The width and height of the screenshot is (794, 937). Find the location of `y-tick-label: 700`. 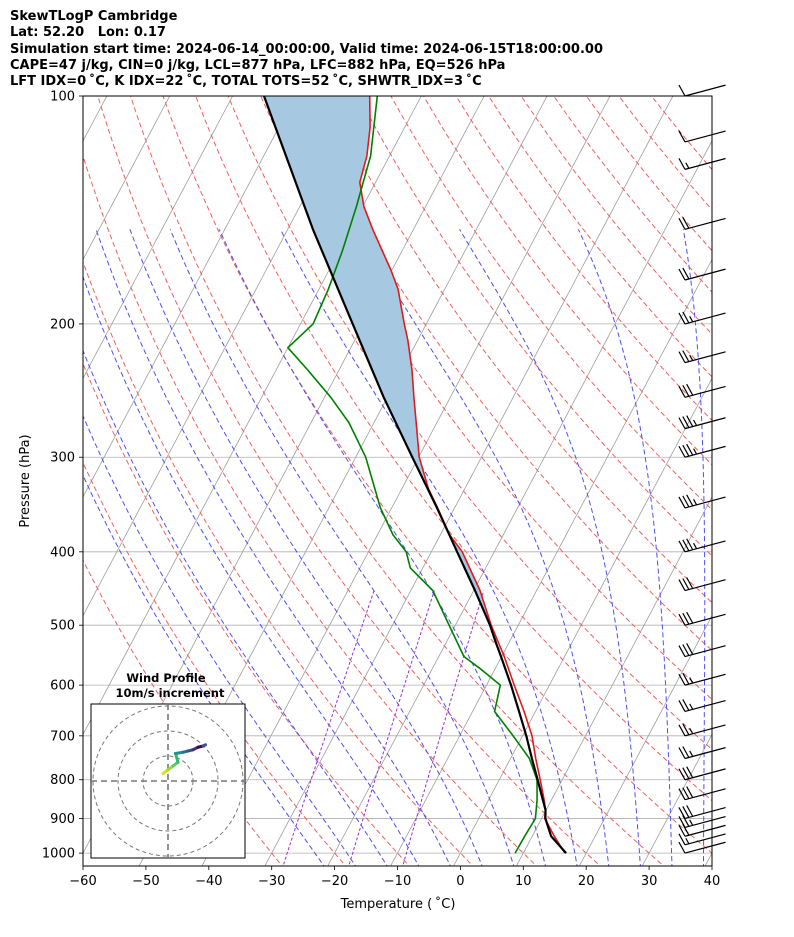

y-tick-label: 700 is located at coordinates (62, 736).